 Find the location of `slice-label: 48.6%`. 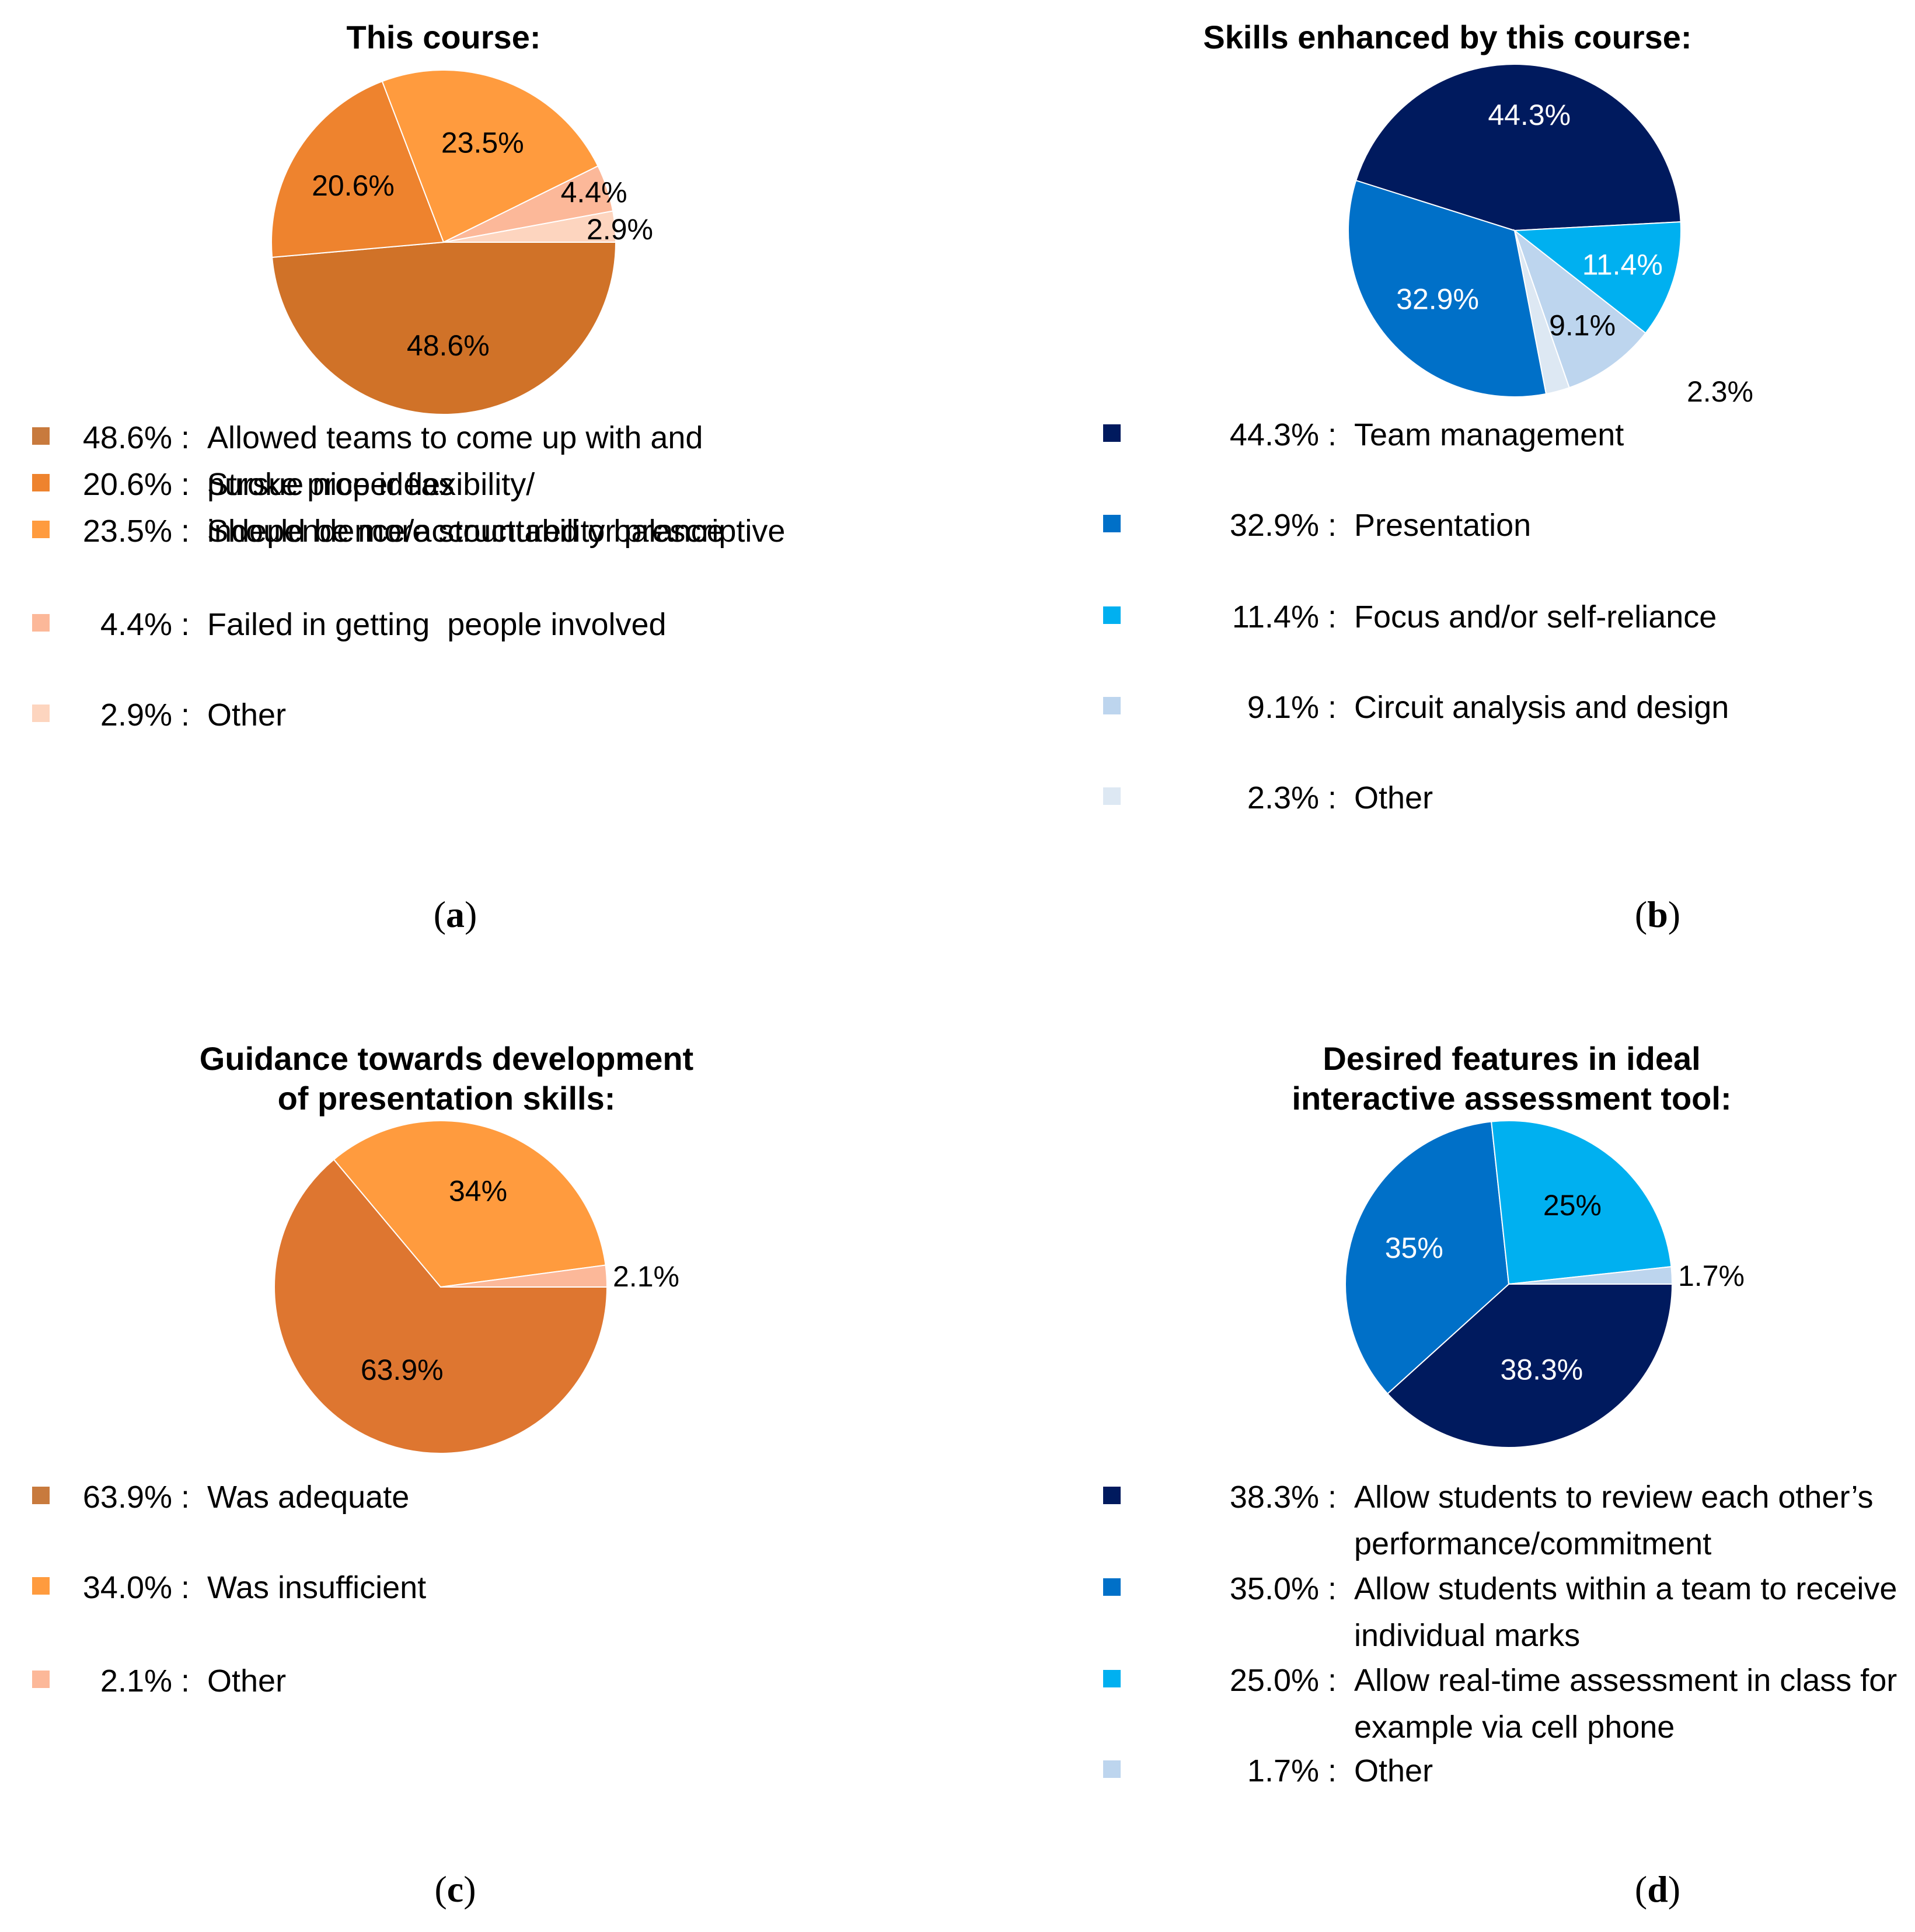

slice-label: 48.6% is located at coordinates (448, 345).